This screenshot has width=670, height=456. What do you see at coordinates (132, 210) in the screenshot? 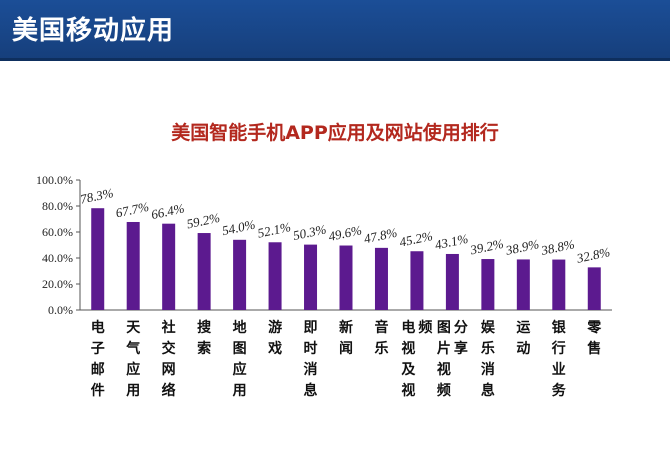
I see `data-label: 67.7%` at bounding box center [132, 210].